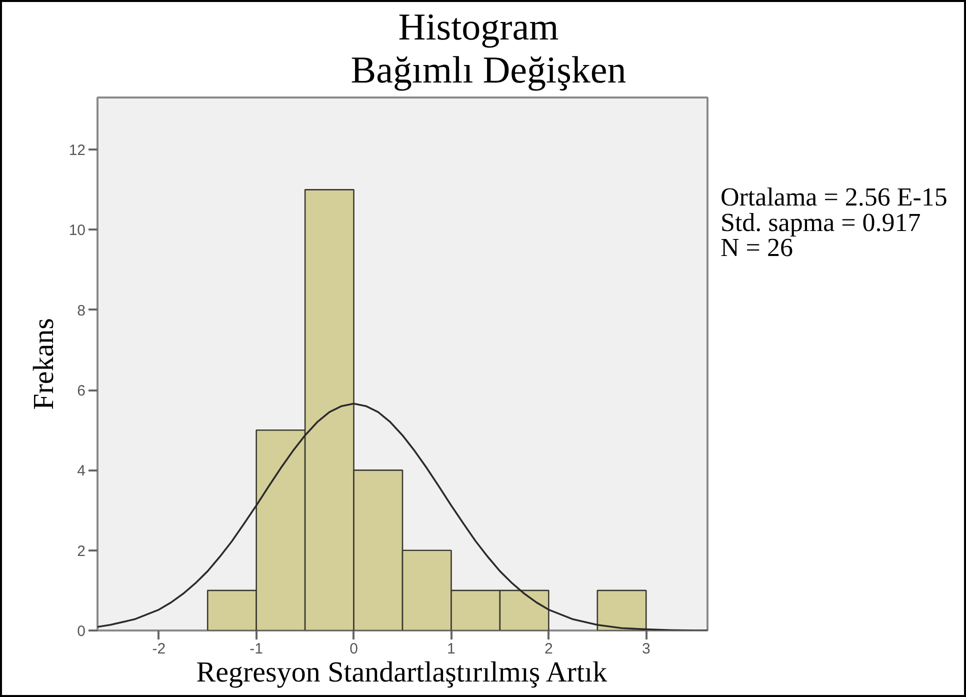 The height and width of the screenshot is (697, 966). I want to click on x-axis-title: Regresyon Standartlaştırılmış Artık, so click(402, 672).